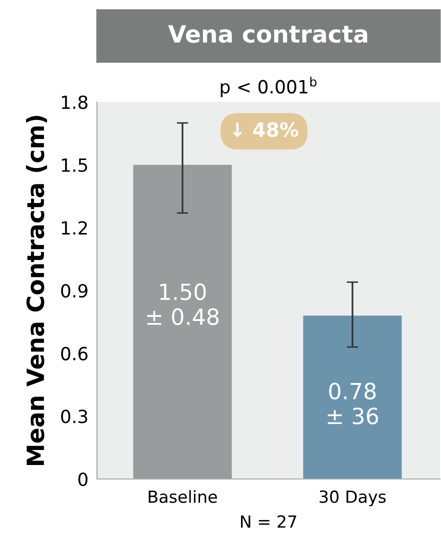  Describe the element at coordinates (75, 102) in the screenshot. I see `y-tick-label: 1.8` at that location.